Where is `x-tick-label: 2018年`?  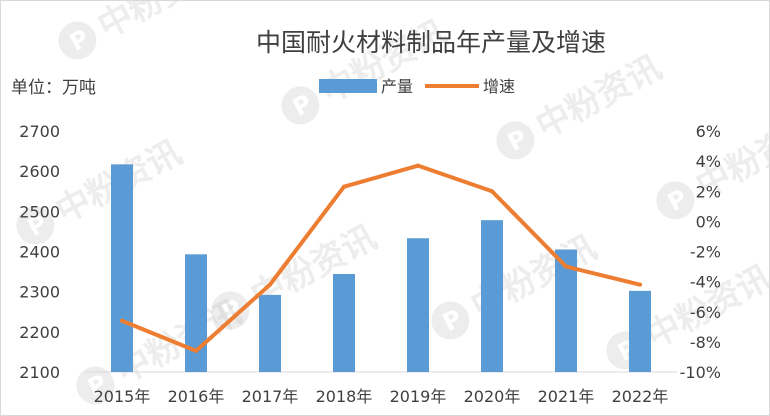
x-tick-label: 2018年 is located at coordinates (344, 396).